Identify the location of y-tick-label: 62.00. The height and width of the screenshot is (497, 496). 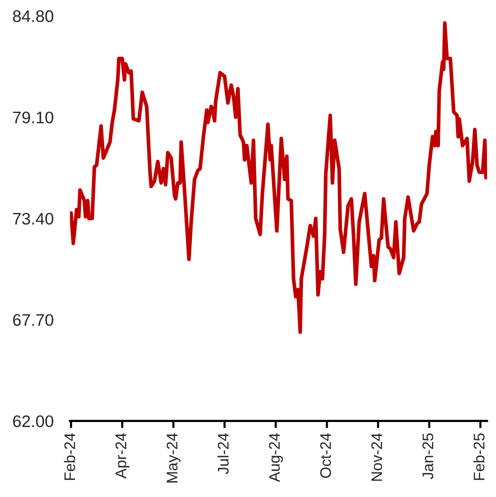
(33, 421).